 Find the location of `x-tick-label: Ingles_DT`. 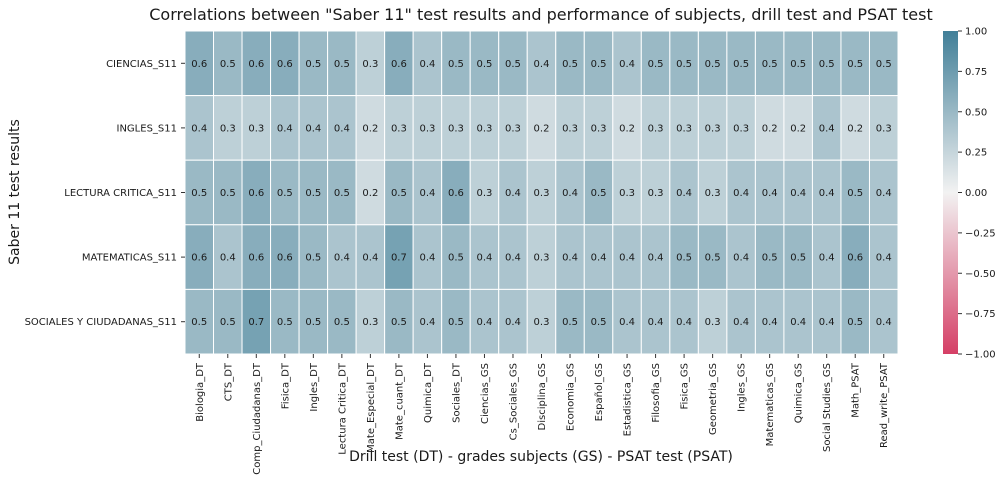

x-tick-label: Ingles_DT is located at coordinates (314, 386).